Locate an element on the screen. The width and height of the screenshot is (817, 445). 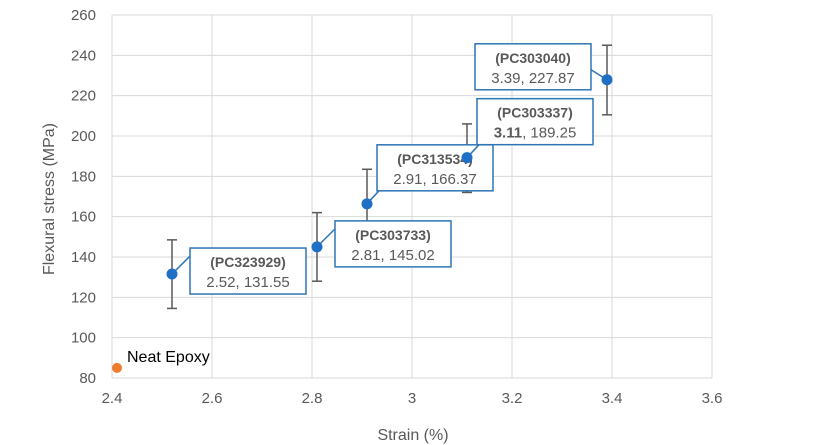
callout-title: (PC303040) is located at coordinates (533, 58).